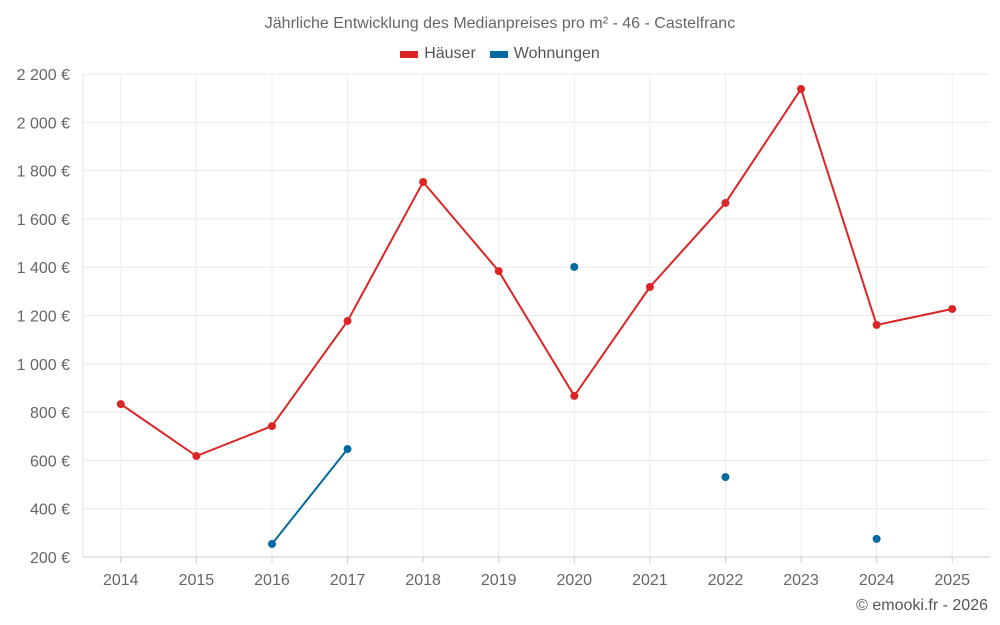 Image resolution: width=1000 pixels, height=625 pixels. What do you see at coordinates (952, 580) in the screenshot?
I see `x-tick-label: 2025` at bounding box center [952, 580].